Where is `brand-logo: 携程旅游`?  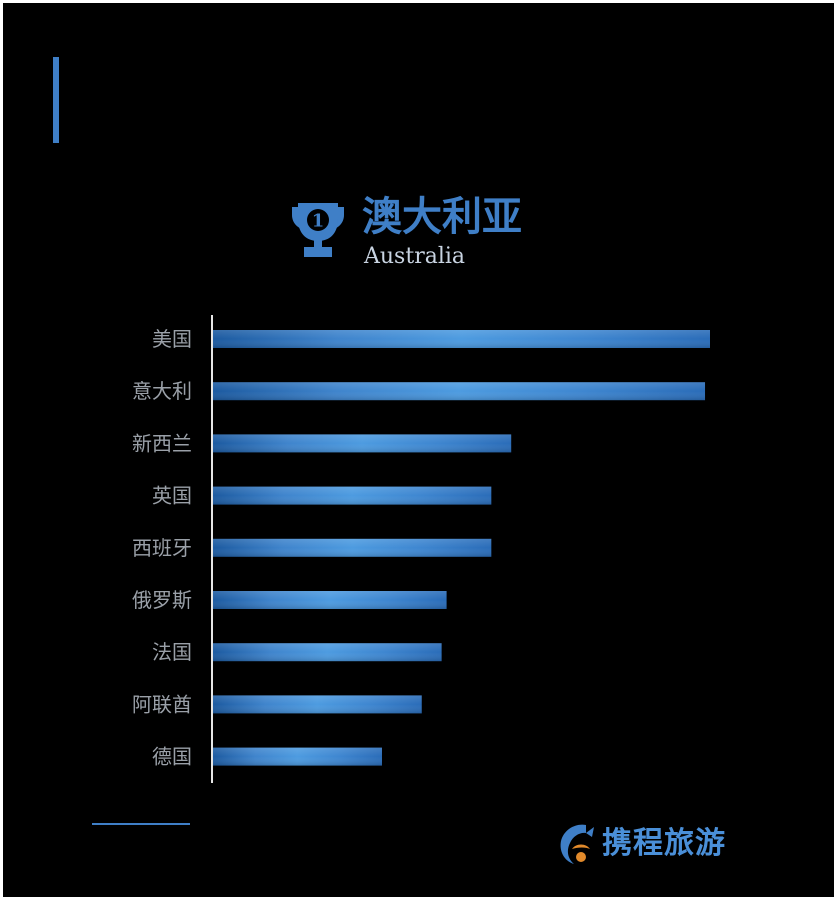 brand-logo: 携程旅游 is located at coordinates (661, 845).